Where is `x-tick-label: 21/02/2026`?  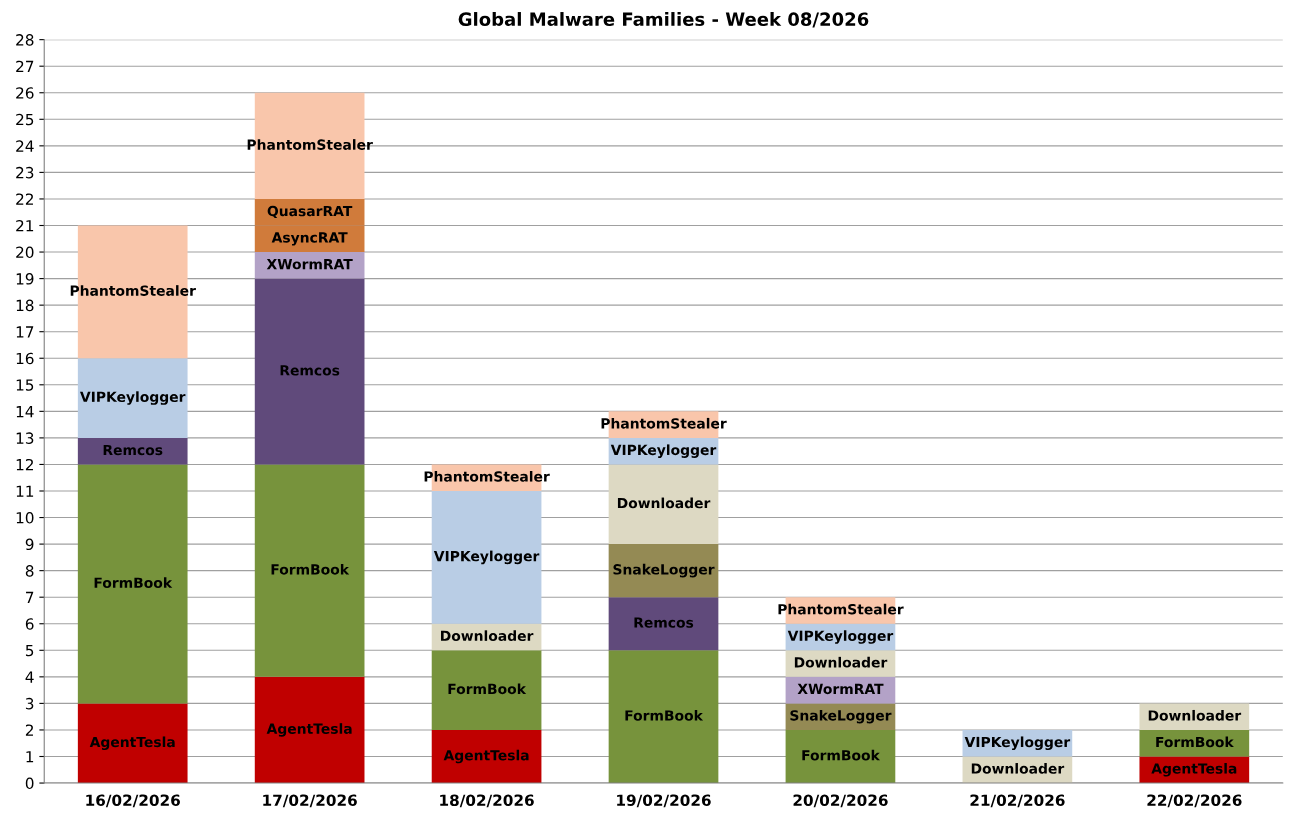
x-tick-label: 21/02/2026 is located at coordinates (1017, 801).